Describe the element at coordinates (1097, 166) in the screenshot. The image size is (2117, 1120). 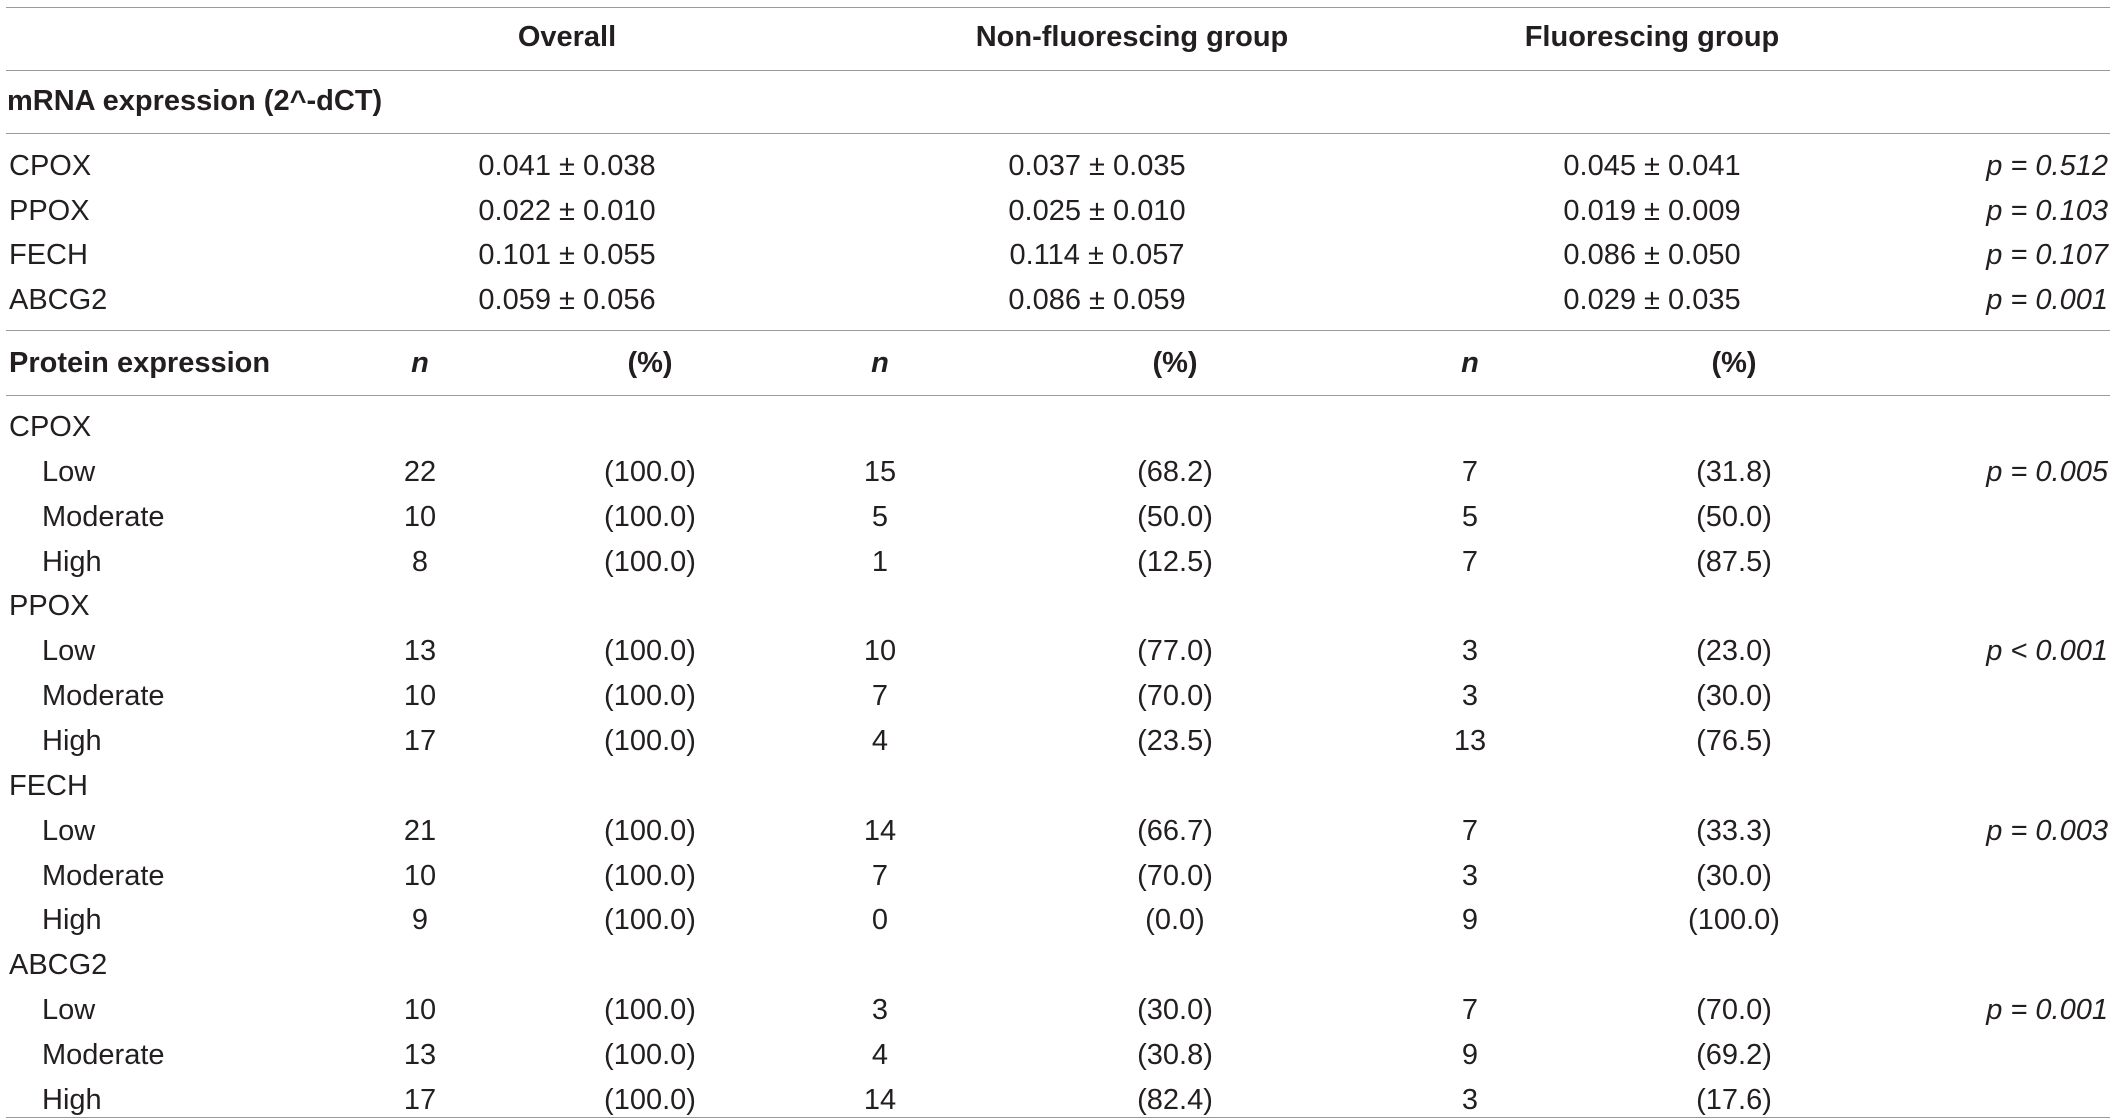
I see `mrna-non-fluorescing-value: 0.037 ± 0.035` at that location.